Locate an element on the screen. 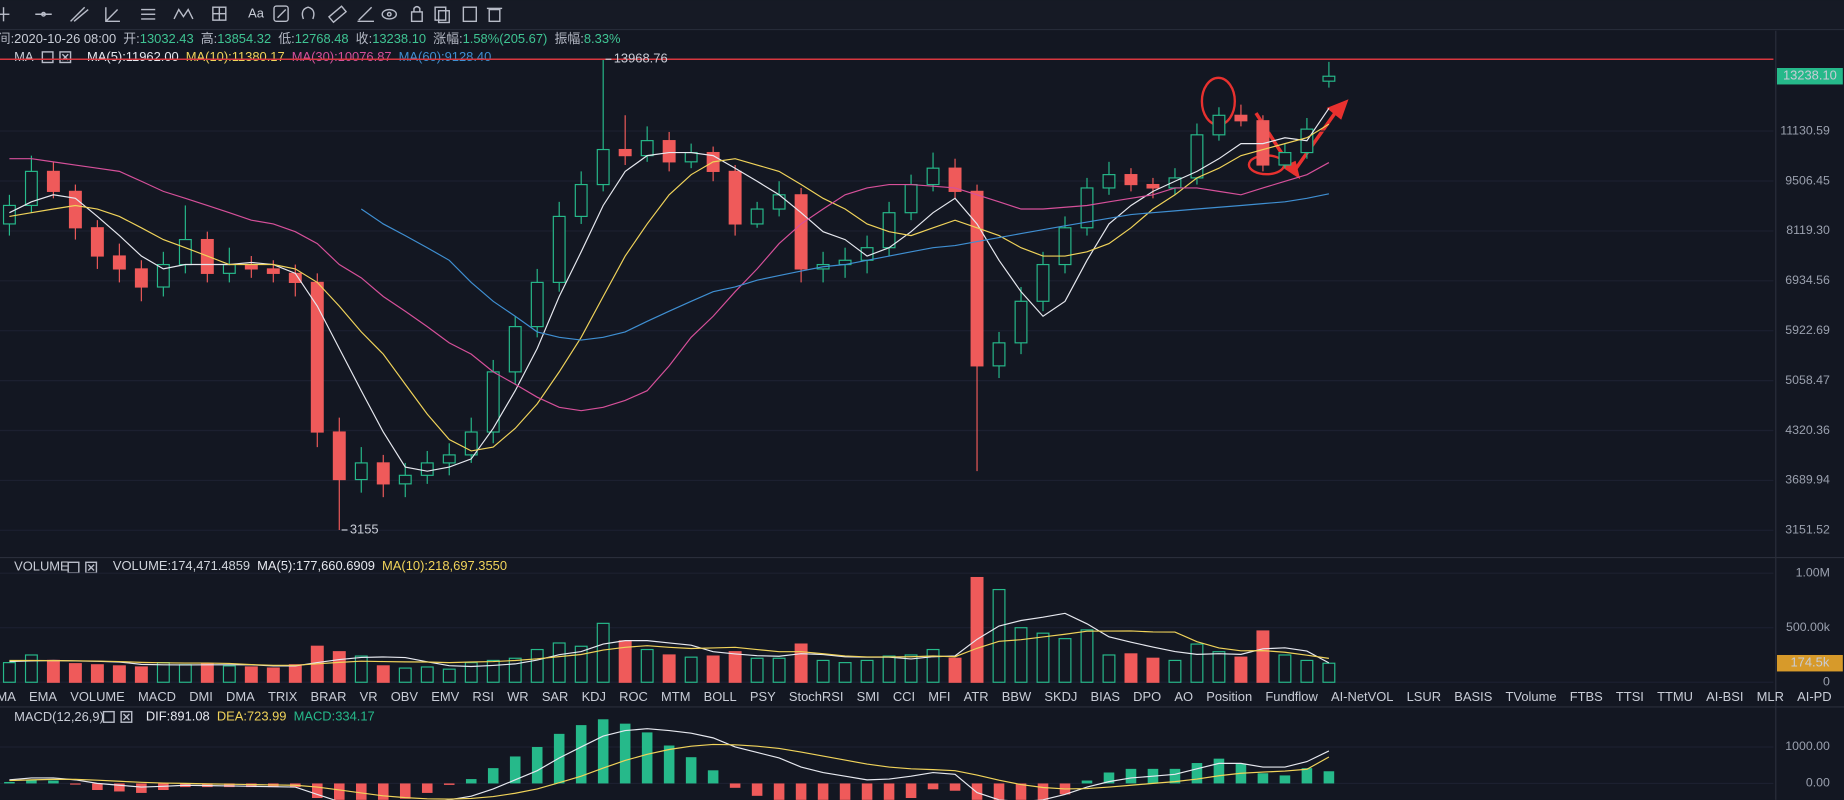 This screenshot has width=1844, height=800. tool-lock is located at coordinates (416, 14).